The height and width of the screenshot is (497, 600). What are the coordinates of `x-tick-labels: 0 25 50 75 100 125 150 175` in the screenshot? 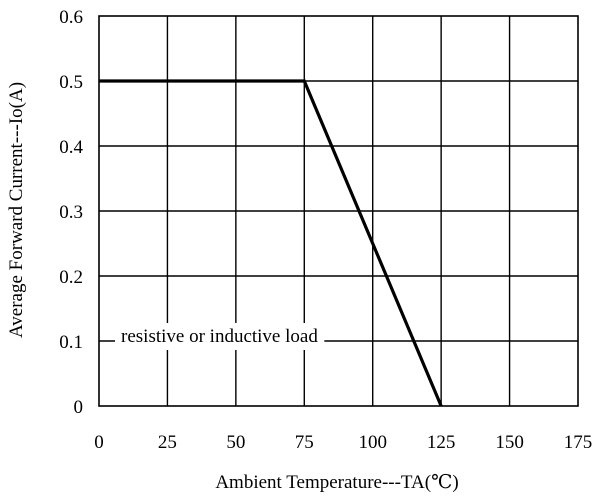 It's located at (343, 442).